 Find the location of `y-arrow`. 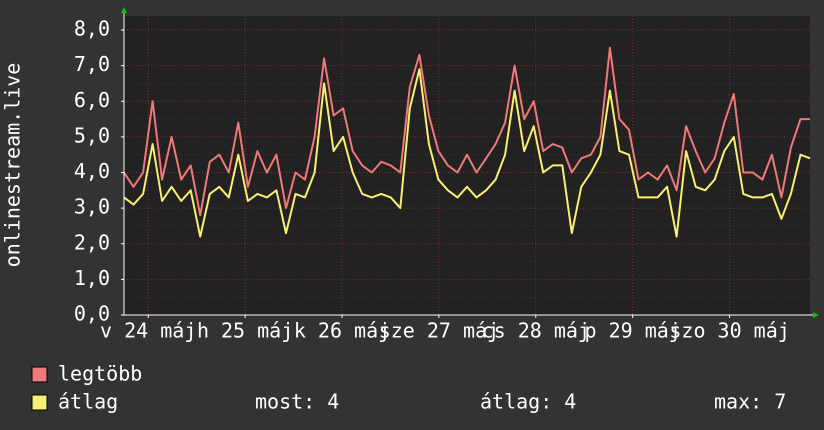

y-arrow is located at coordinates (124, 10).